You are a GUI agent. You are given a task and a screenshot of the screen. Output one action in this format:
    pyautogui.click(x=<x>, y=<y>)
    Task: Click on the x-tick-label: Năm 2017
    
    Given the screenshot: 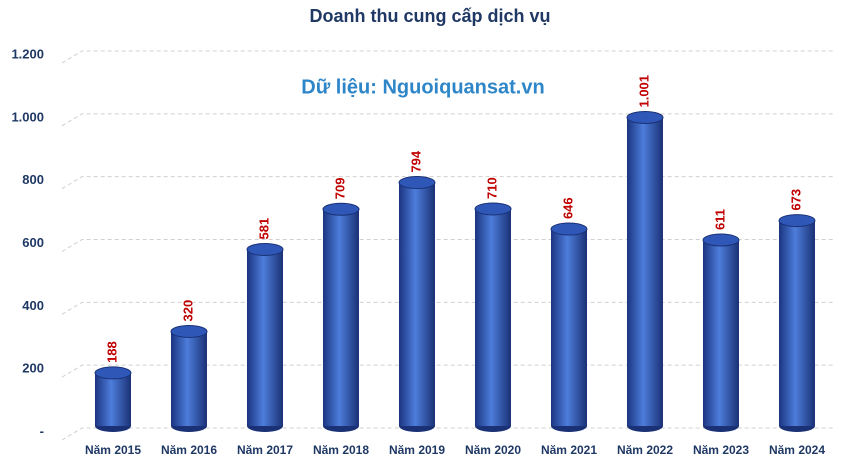 What is the action you would take?
    pyautogui.click(x=265, y=450)
    